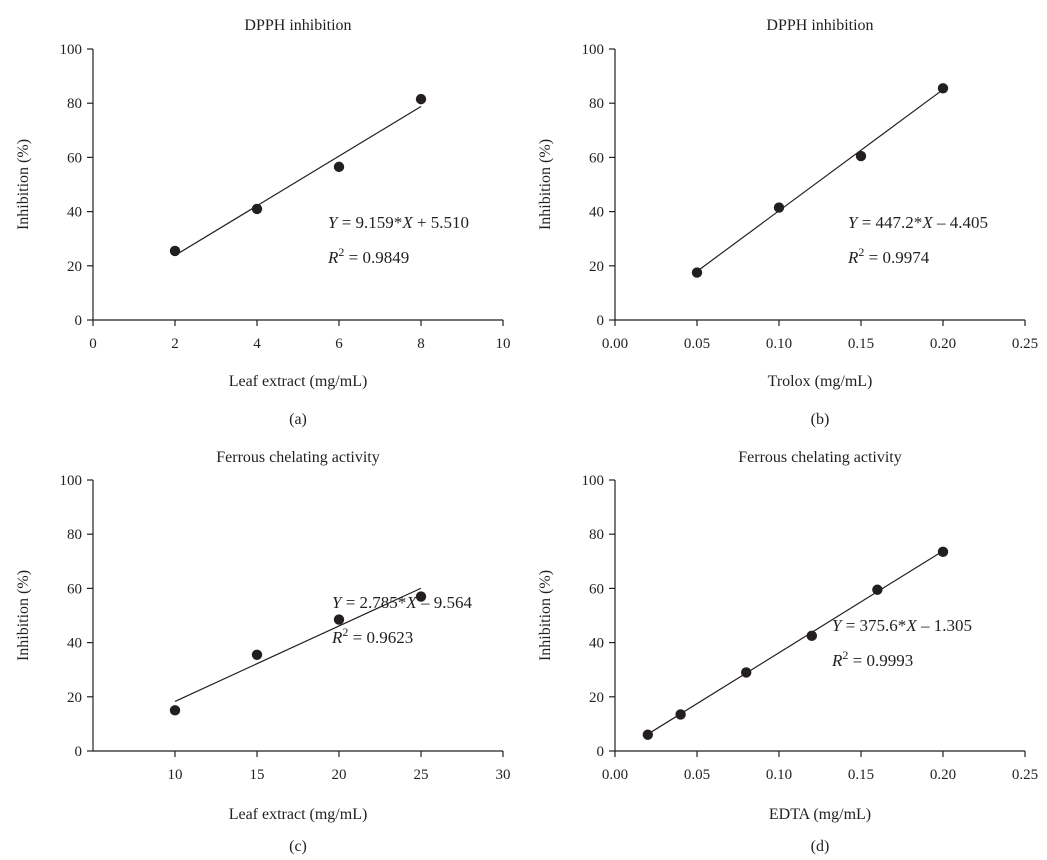 This screenshot has height=860, width=1047. What do you see at coordinates (298, 846) in the screenshot?
I see `panel-label: (c)` at bounding box center [298, 846].